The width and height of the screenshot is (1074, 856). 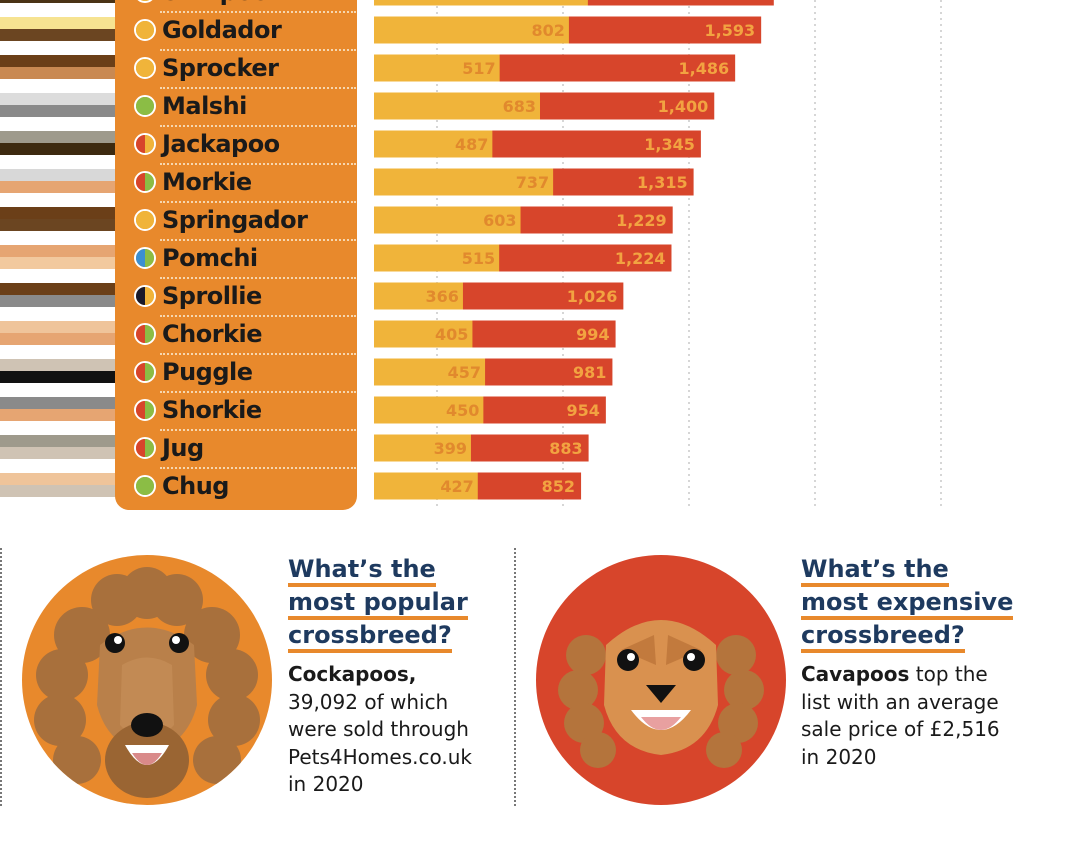 What do you see at coordinates (900, 729) in the screenshot?
I see `expensive-body-line-2: sale price of £2,516` at bounding box center [900, 729].